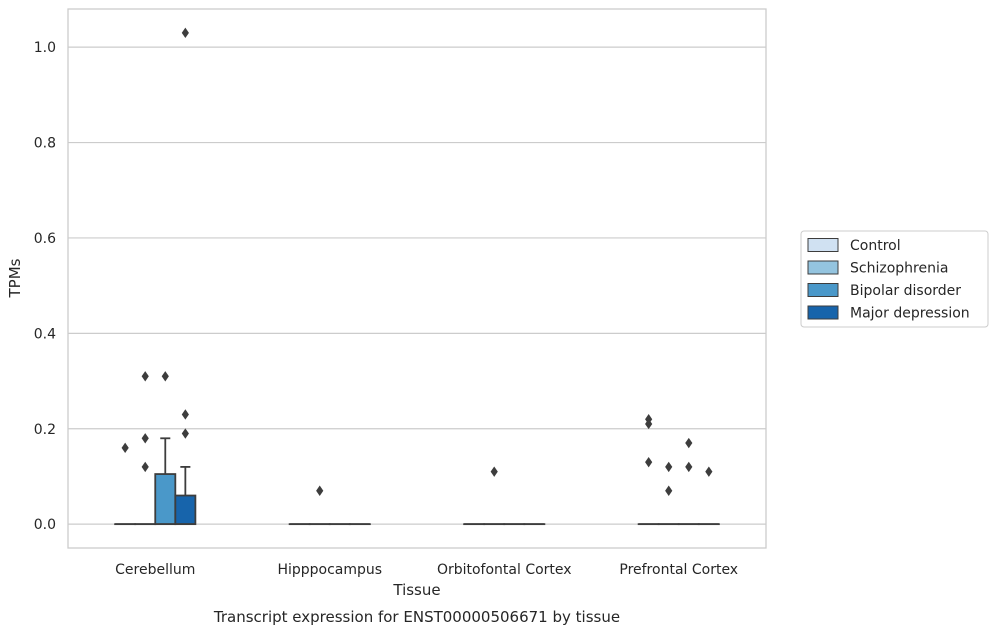  Describe the element at coordinates (45, 430) in the screenshot. I see `y-tick-label: 0.2` at that location.